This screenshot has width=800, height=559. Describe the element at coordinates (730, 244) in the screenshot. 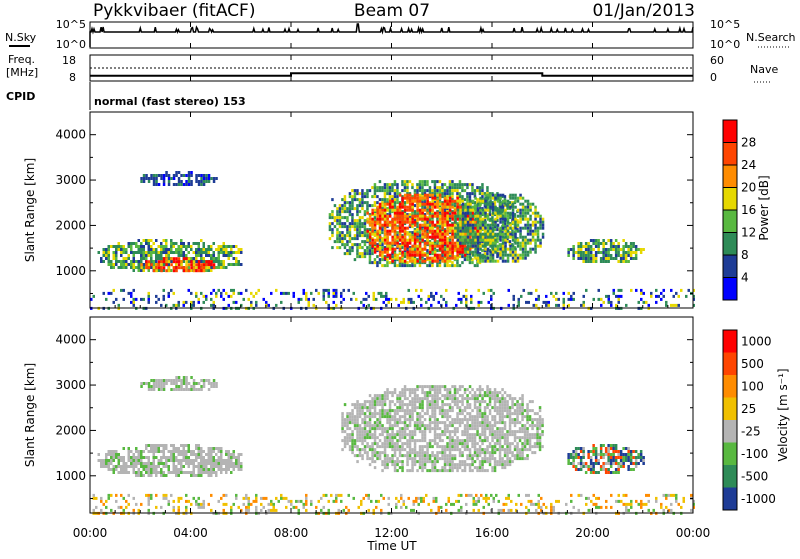

I see `power-bar-swatch` at that location.